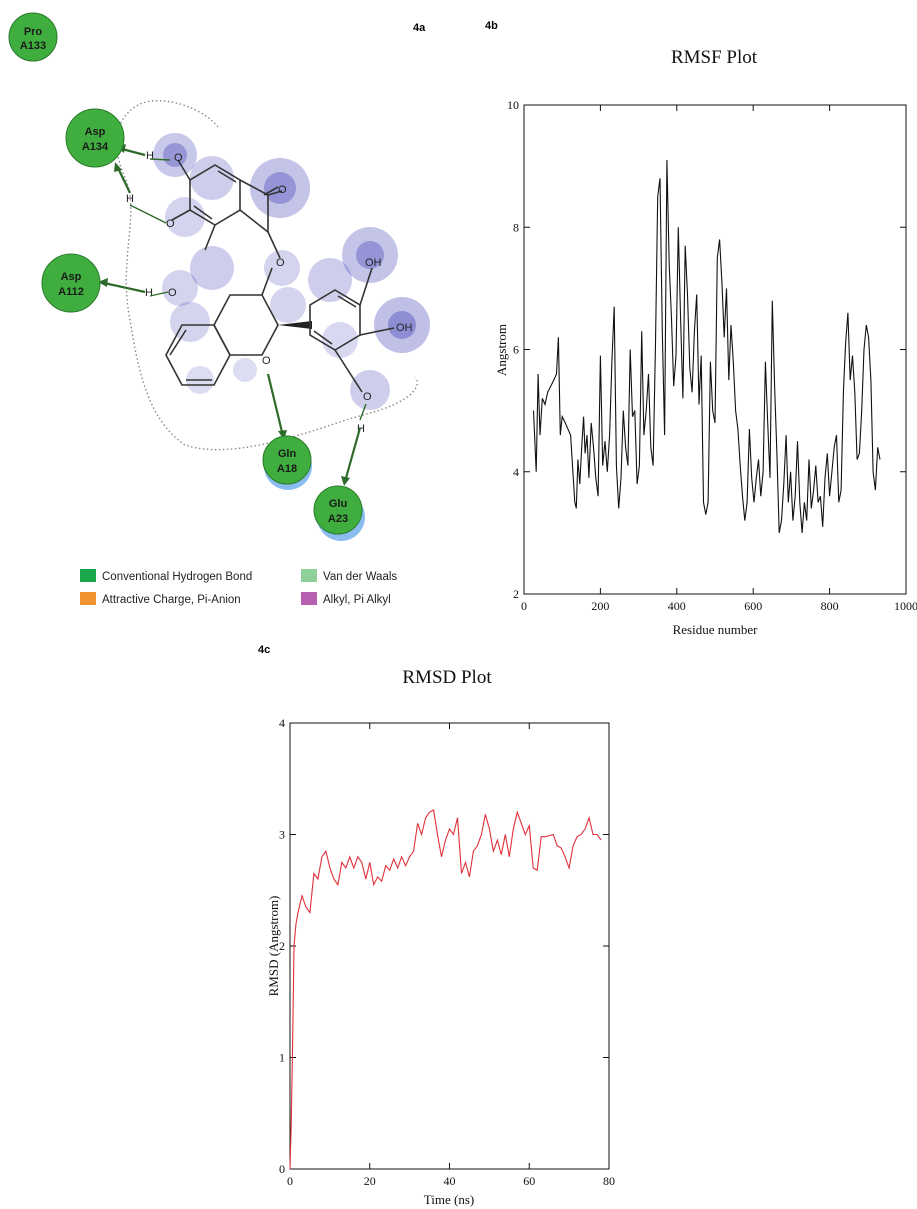 The width and height of the screenshot is (917, 1209). What do you see at coordinates (282, 1169) in the screenshot?
I see `rmsd-y-tick-label: 0` at bounding box center [282, 1169].